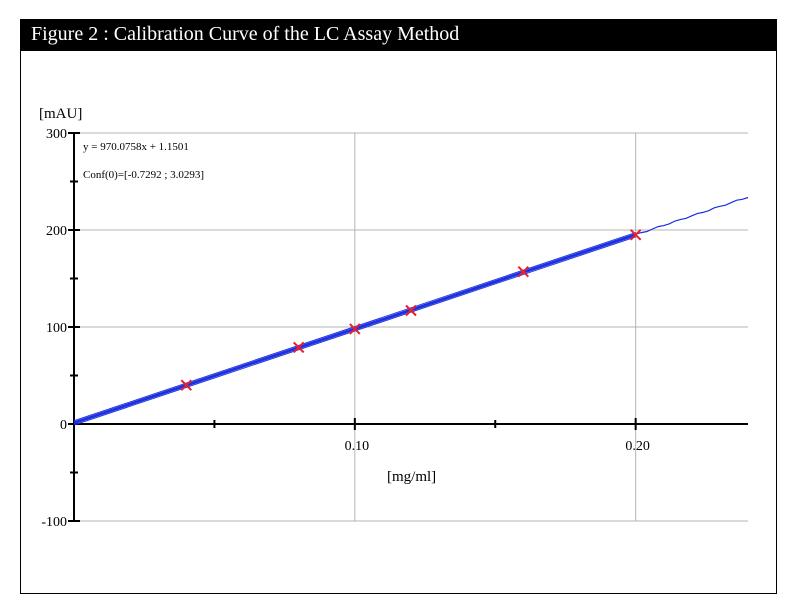 The image size is (795, 607). Describe the element at coordinates (56, 134) in the screenshot. I see `y-tick-label: 300` at that location.